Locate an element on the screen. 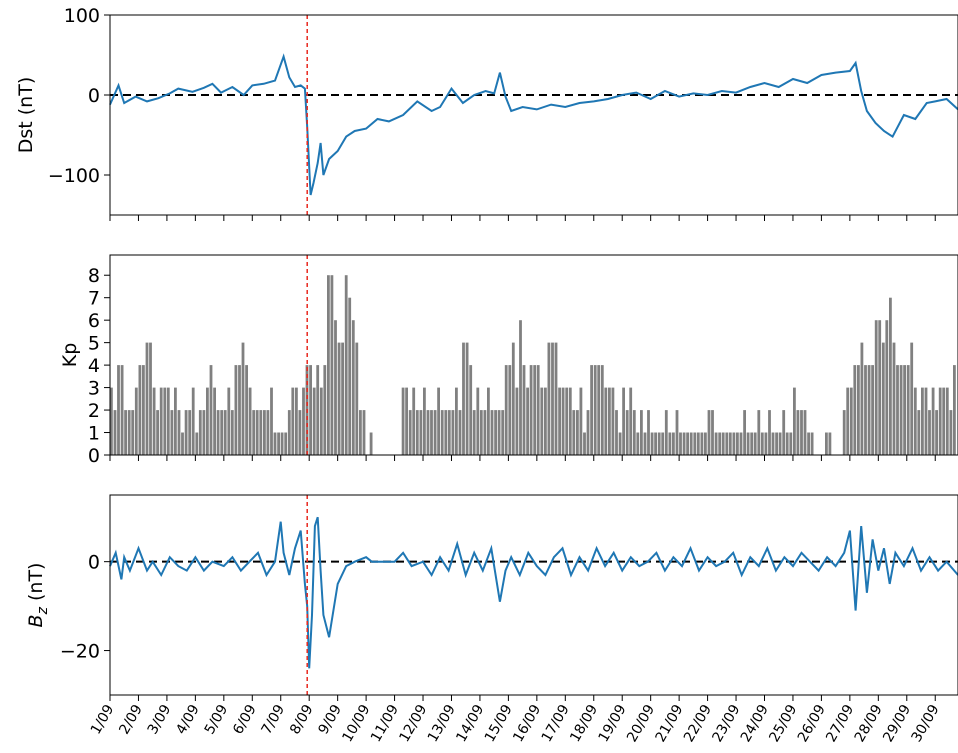 The height and width of the screenshot is (753, 958). y-tick-label: 8 is located at coordinates (94, 276).